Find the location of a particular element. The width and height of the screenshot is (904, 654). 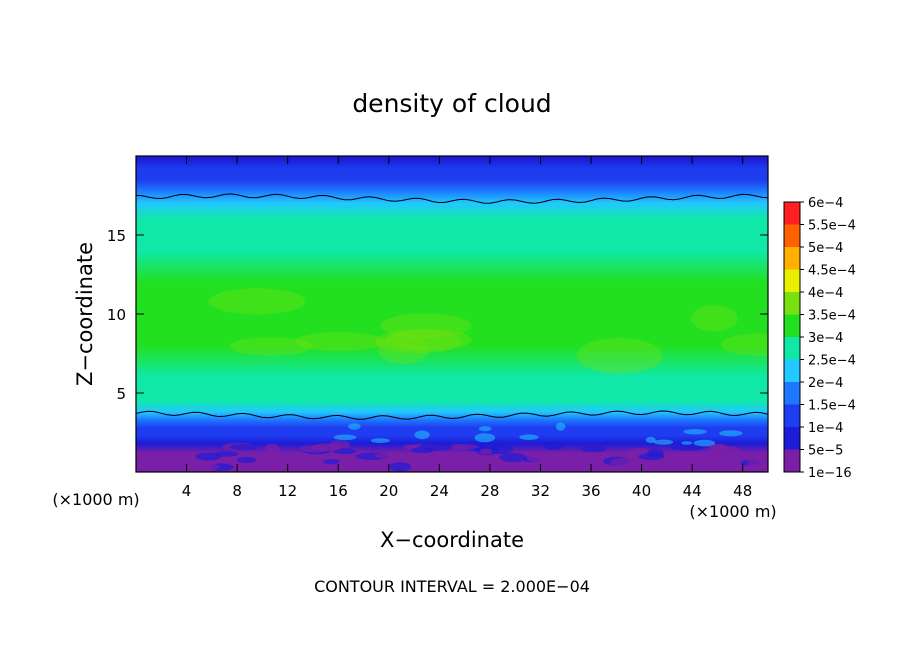

y-axis-label: Z−coordinate is located at coordinates (85, 314).